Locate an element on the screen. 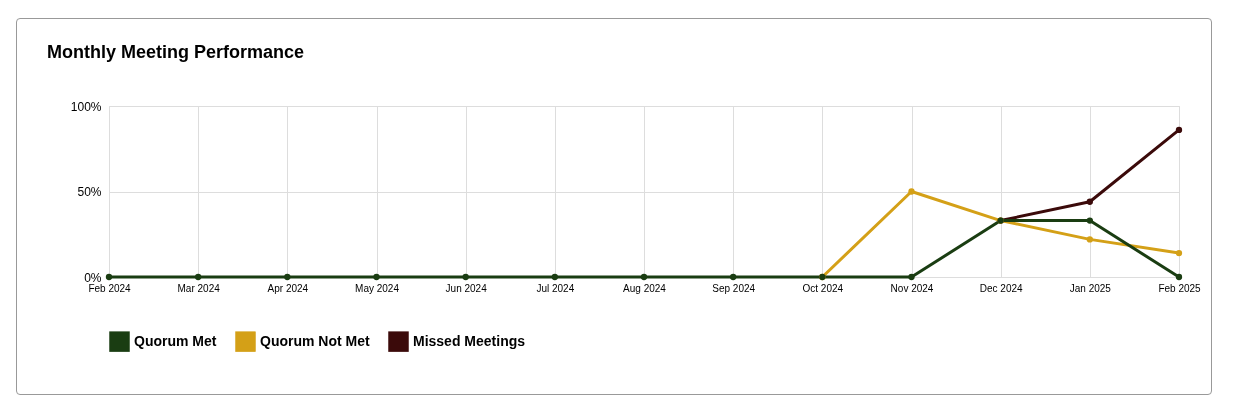 This screenshot has height=418, width=1252. x-tick-label: Jan 2025 is located at coordinates (1090, 288).